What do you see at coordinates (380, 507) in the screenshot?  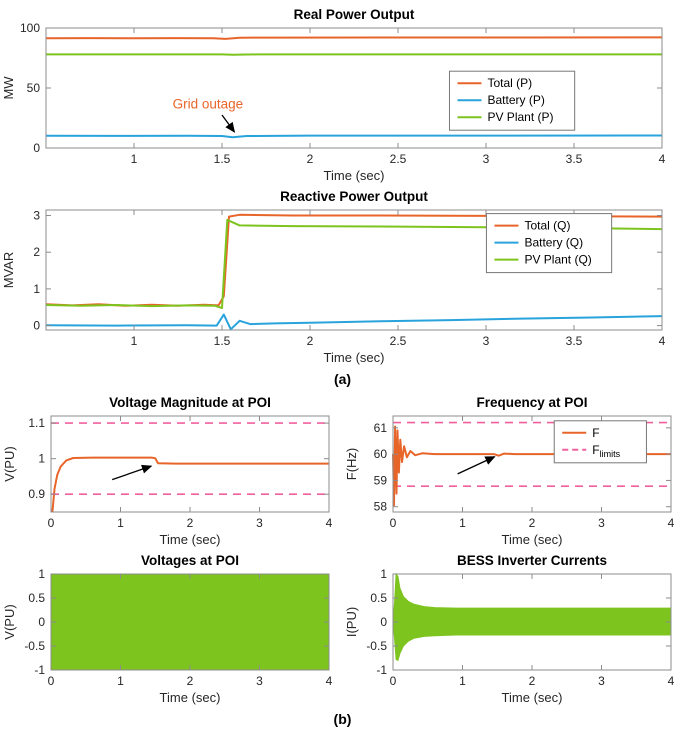 I see `svg-text: 58` at bounding box center [380, 507].